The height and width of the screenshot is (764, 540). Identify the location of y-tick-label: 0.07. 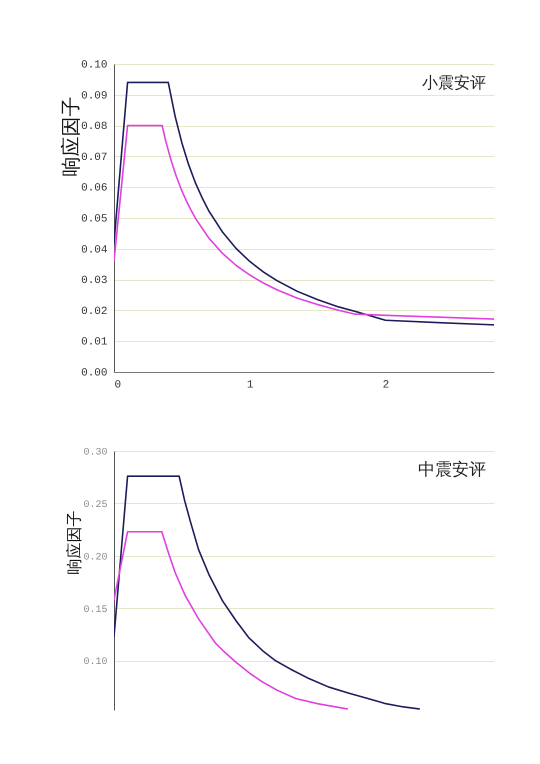
(94, 158).